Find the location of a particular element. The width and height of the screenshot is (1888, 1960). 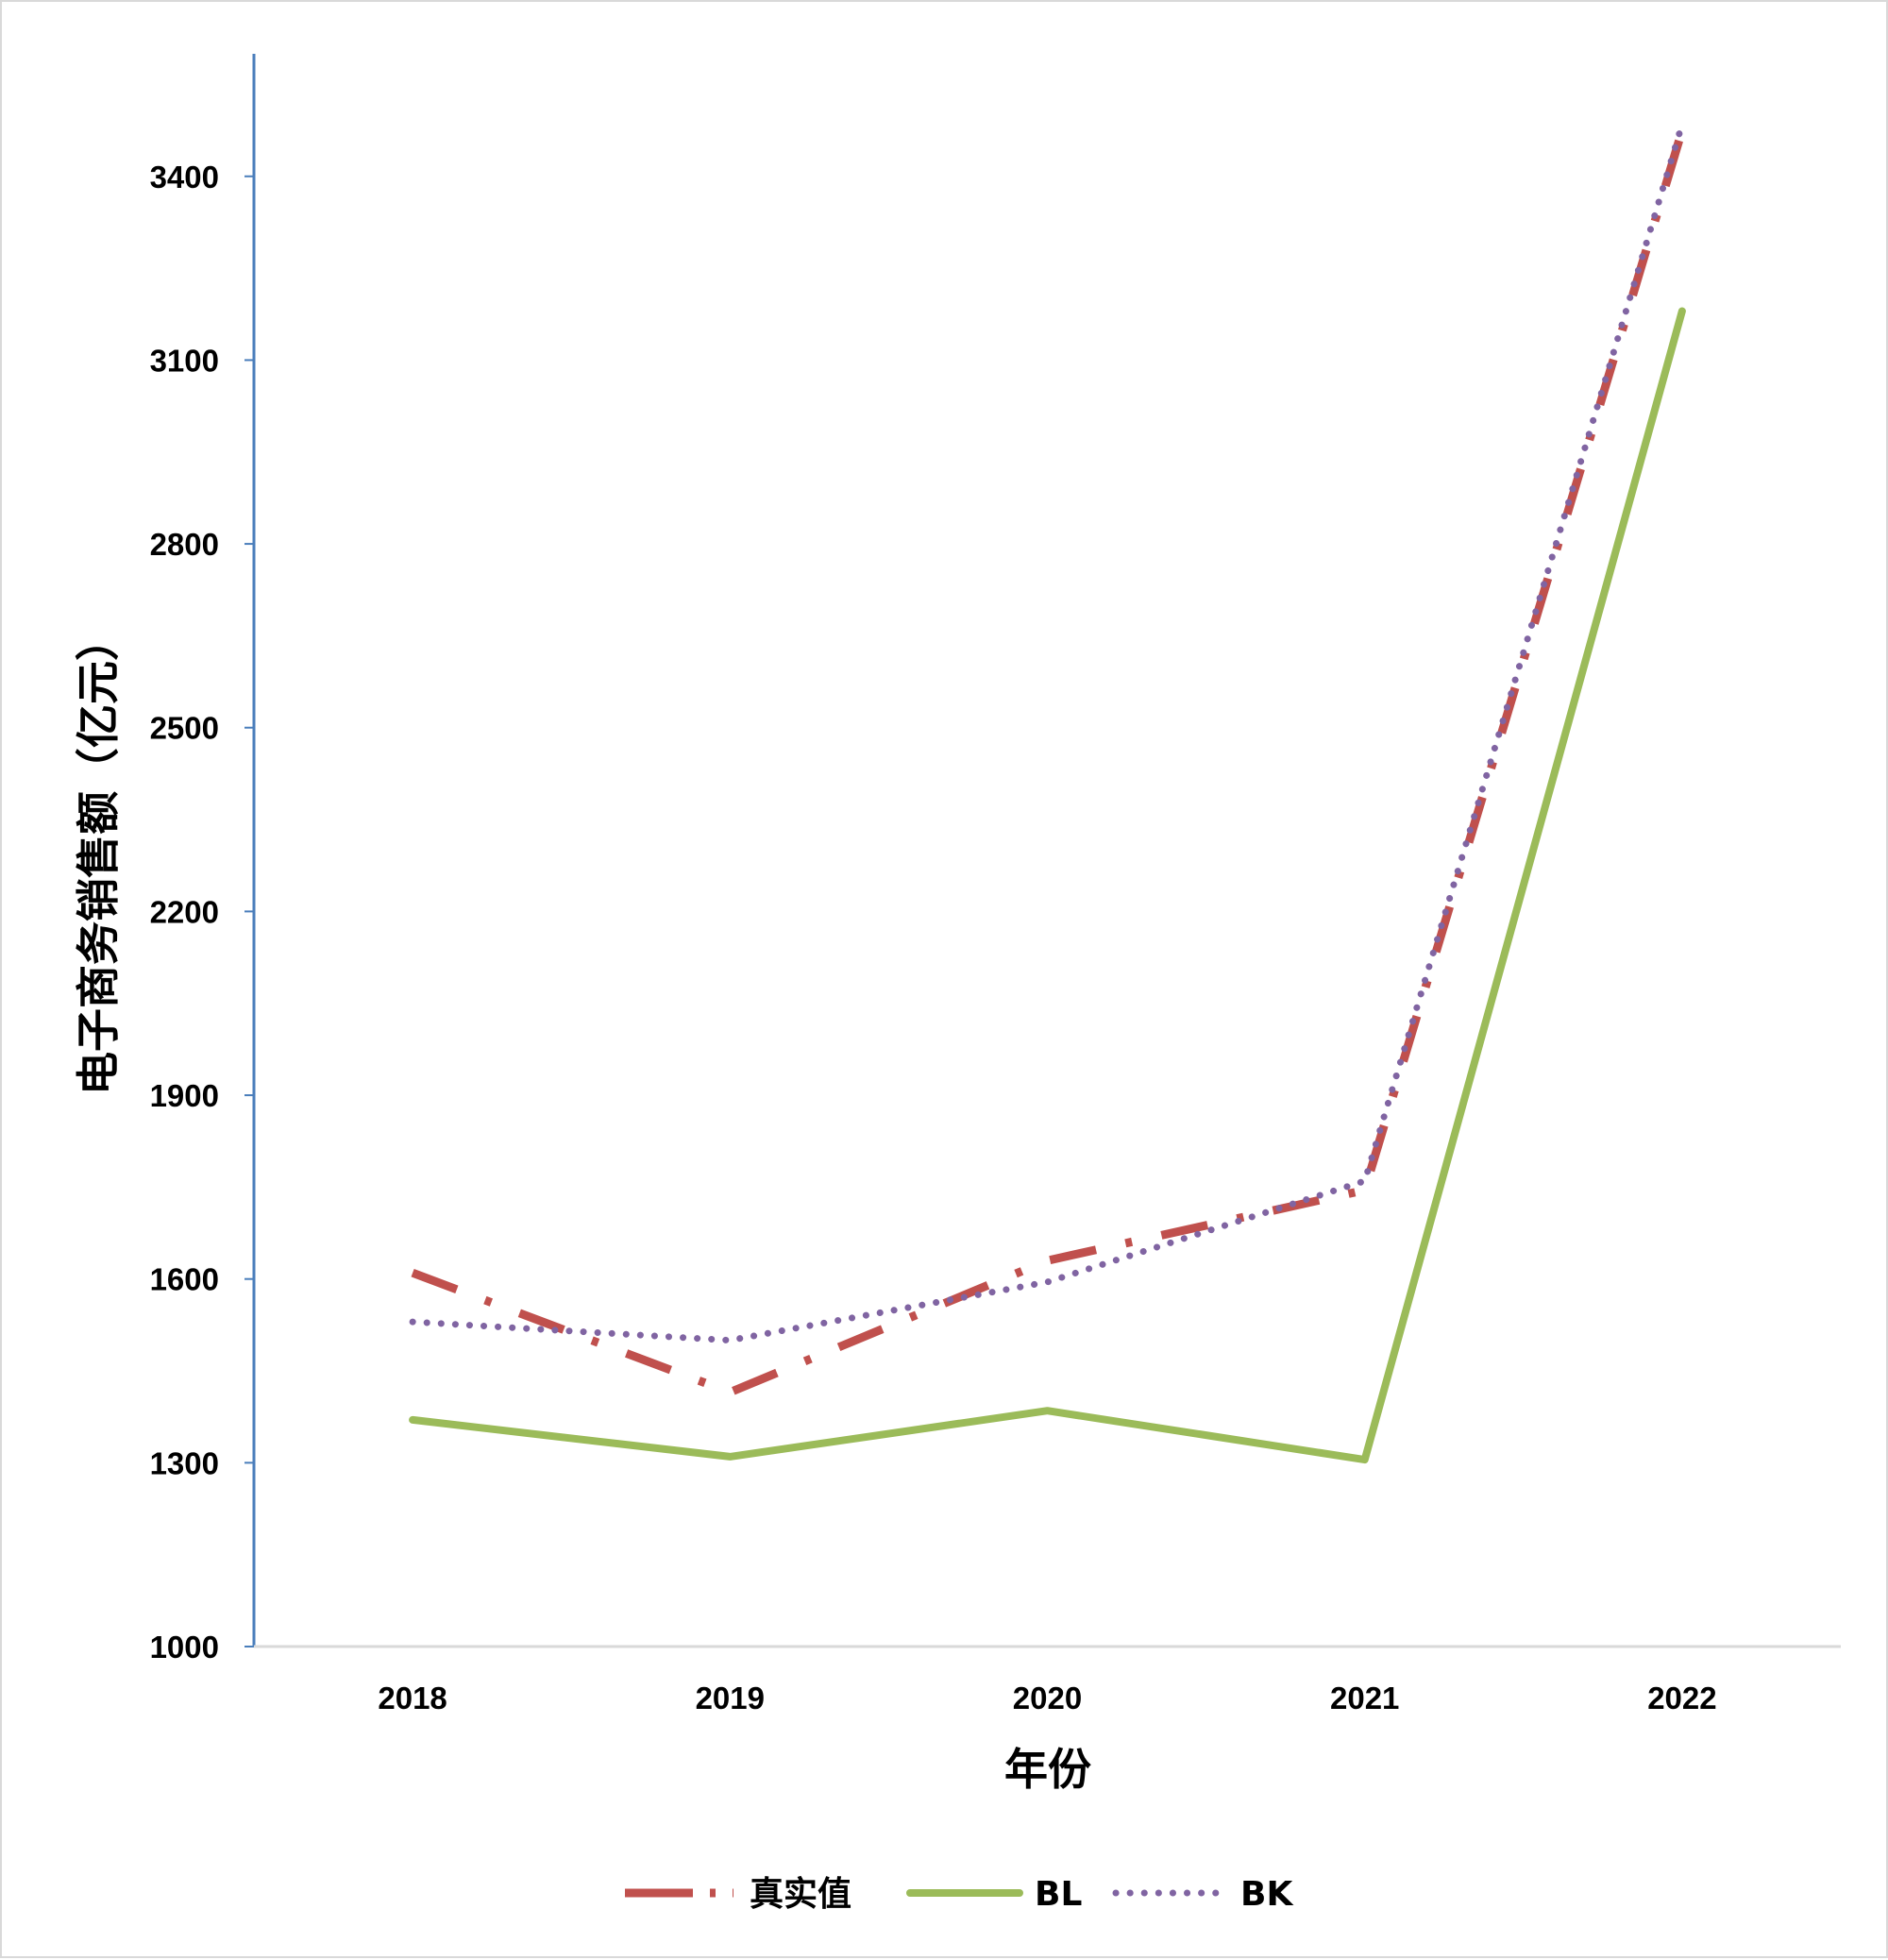

y-tick-label: 3100 is located at coordinates (184, 360).